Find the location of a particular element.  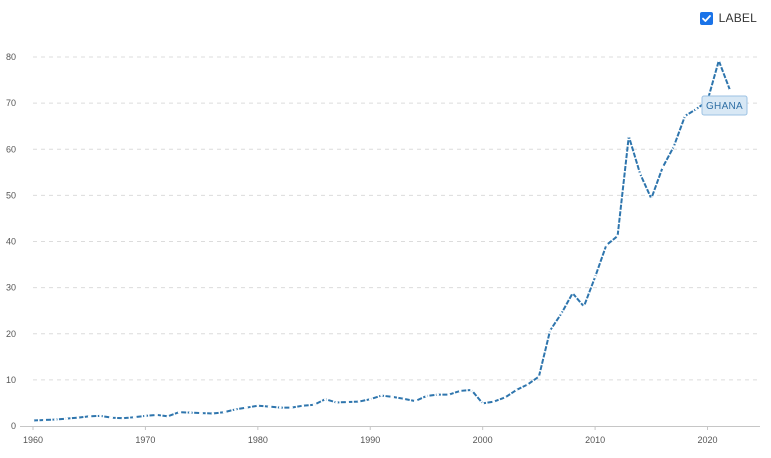

x-tick-label: 1970 is located at coordinates (145, 440).